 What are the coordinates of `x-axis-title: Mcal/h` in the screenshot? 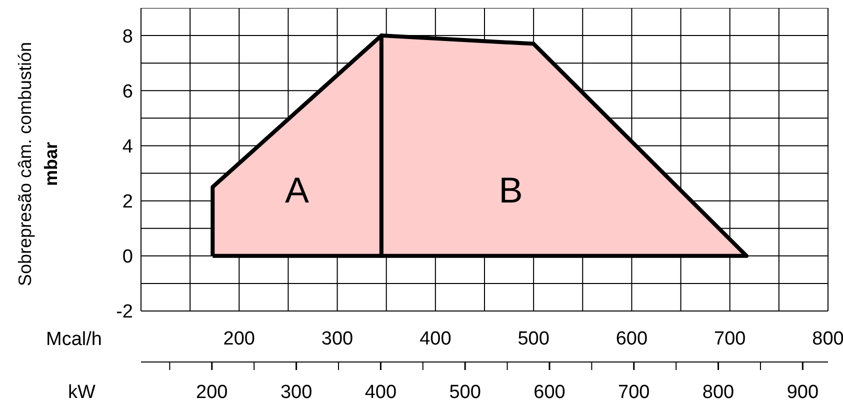 It's located at (74, 339).